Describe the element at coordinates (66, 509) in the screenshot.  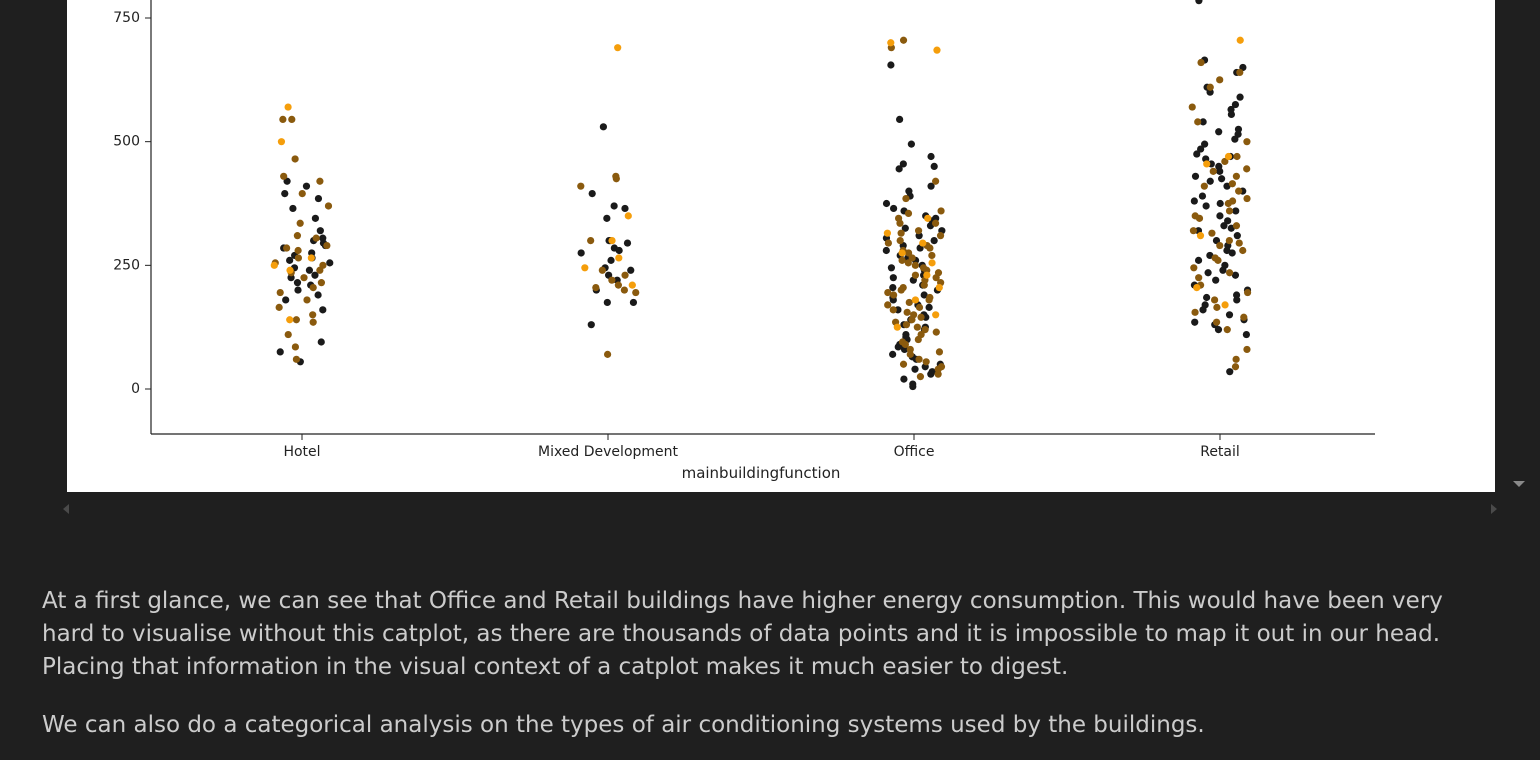
I see `scroll-left-arrow-icon` at that location.